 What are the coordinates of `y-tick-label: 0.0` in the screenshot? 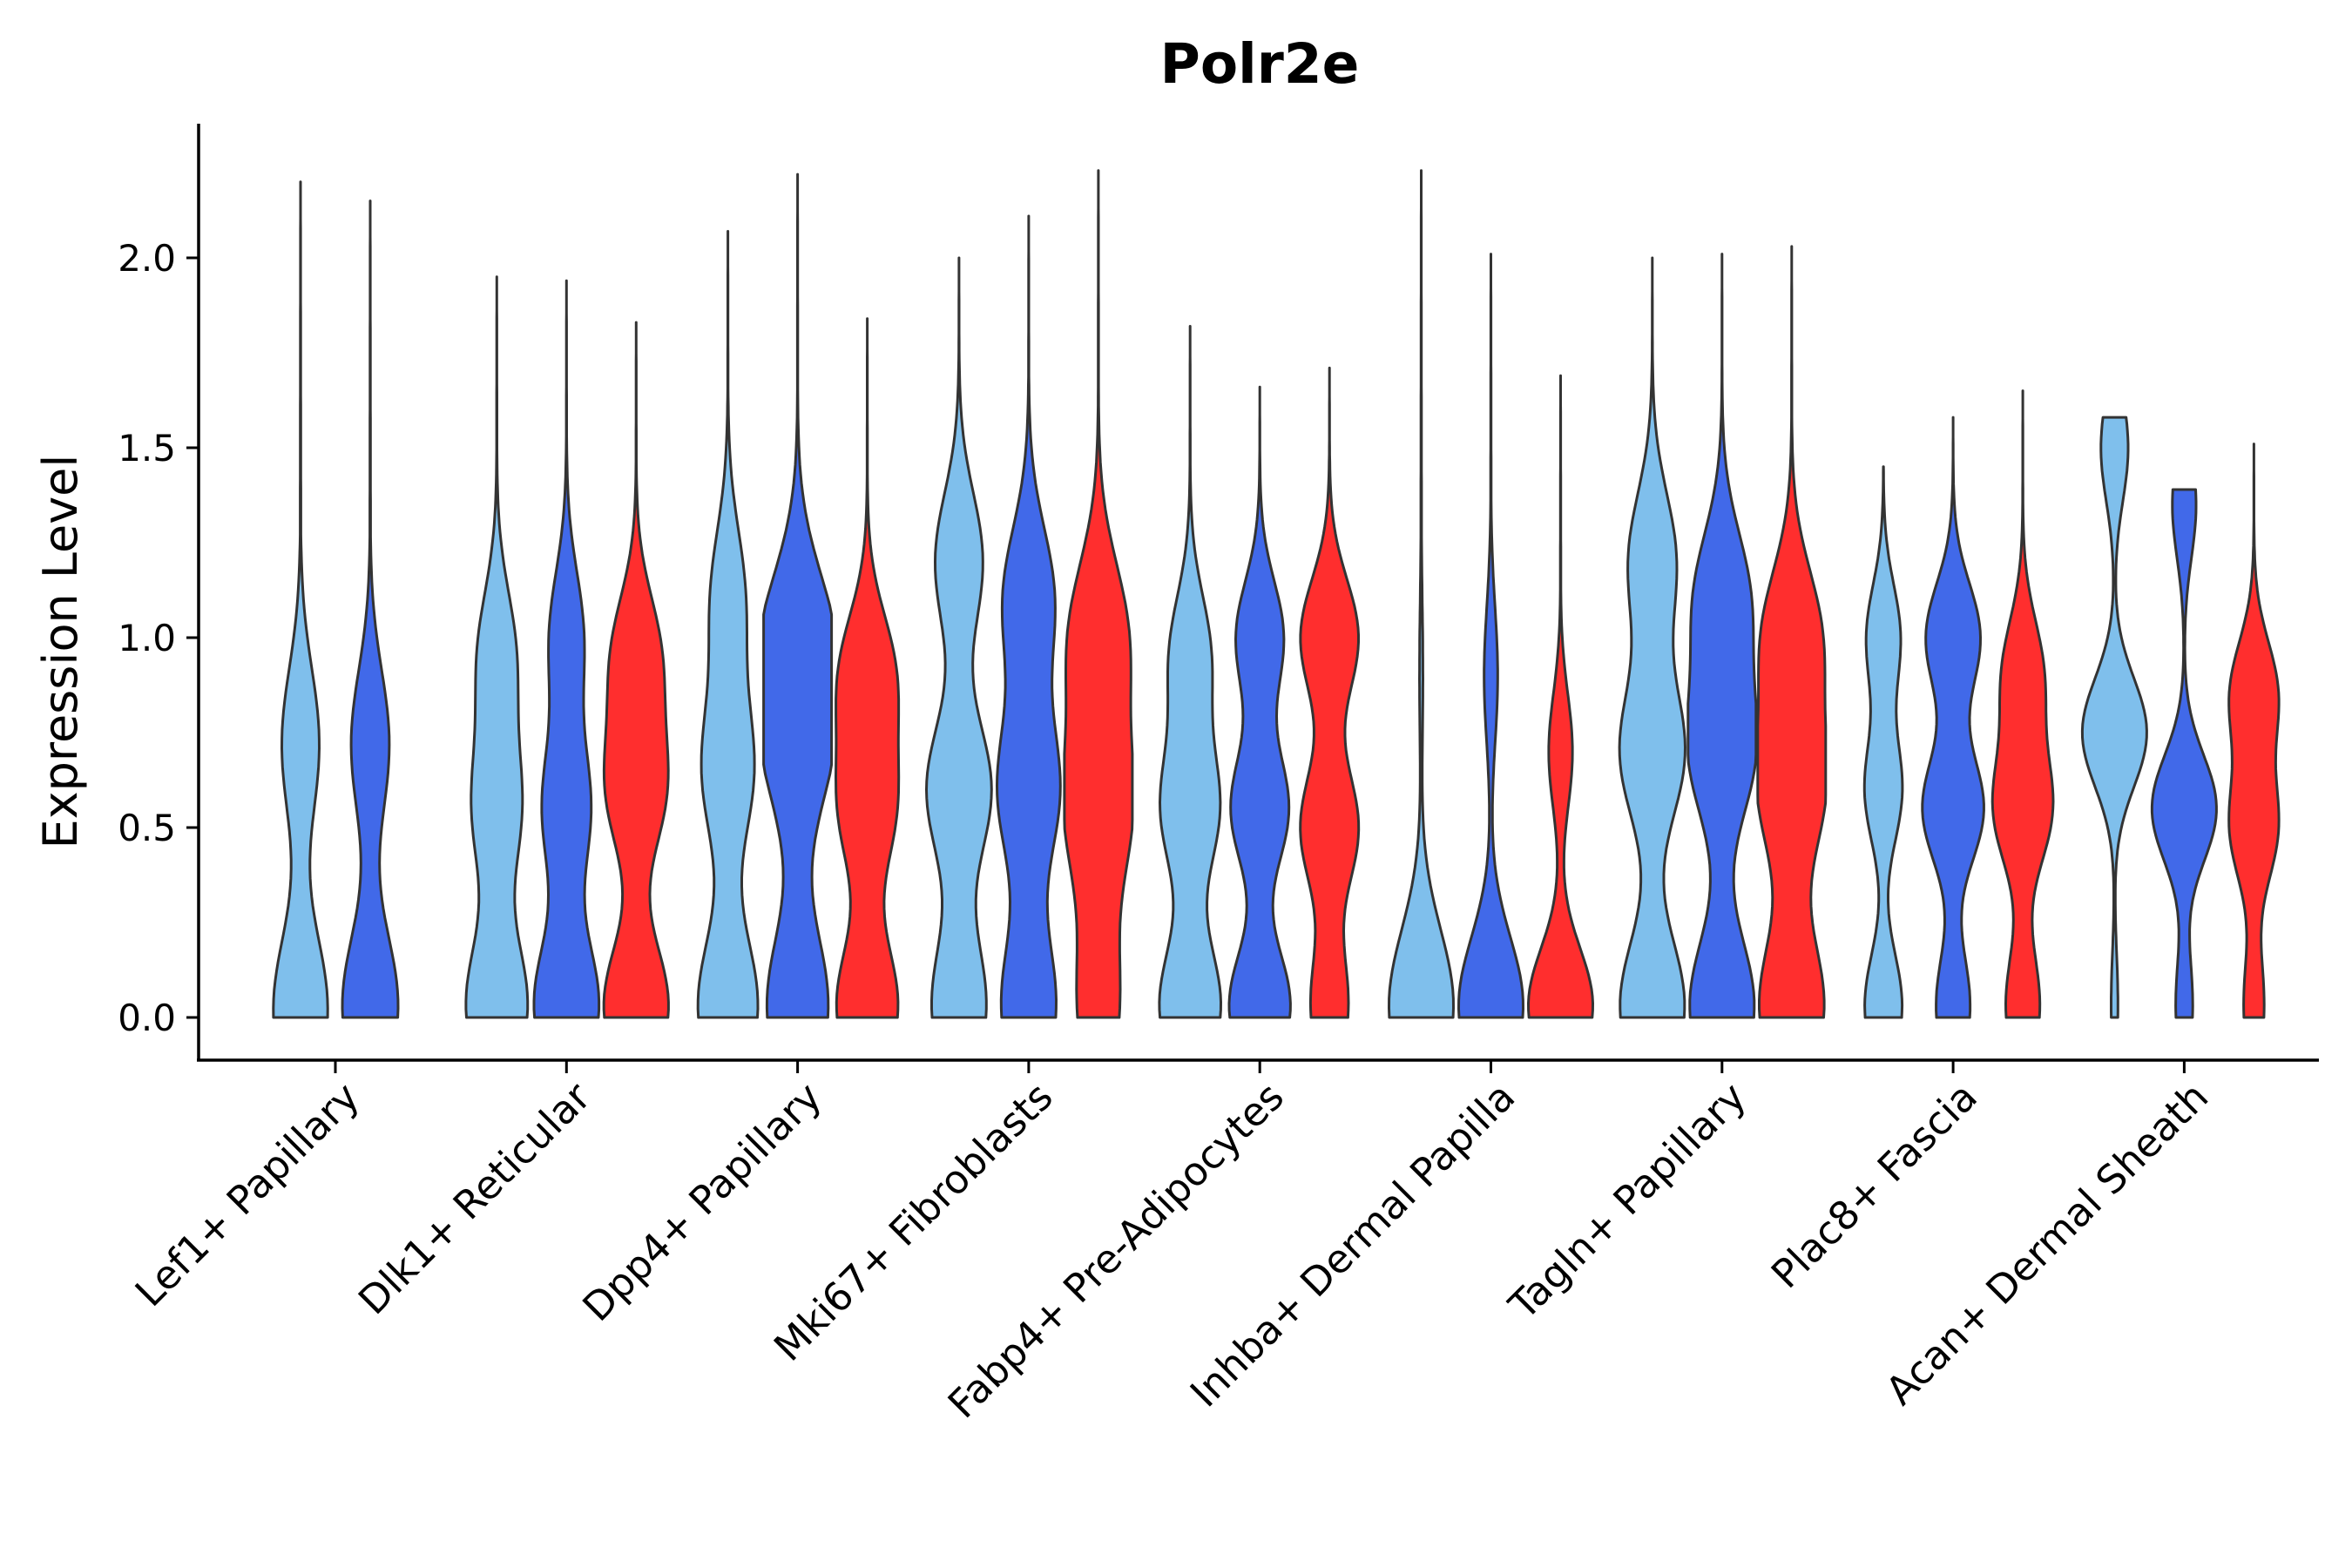 It's located at (147, 1018).